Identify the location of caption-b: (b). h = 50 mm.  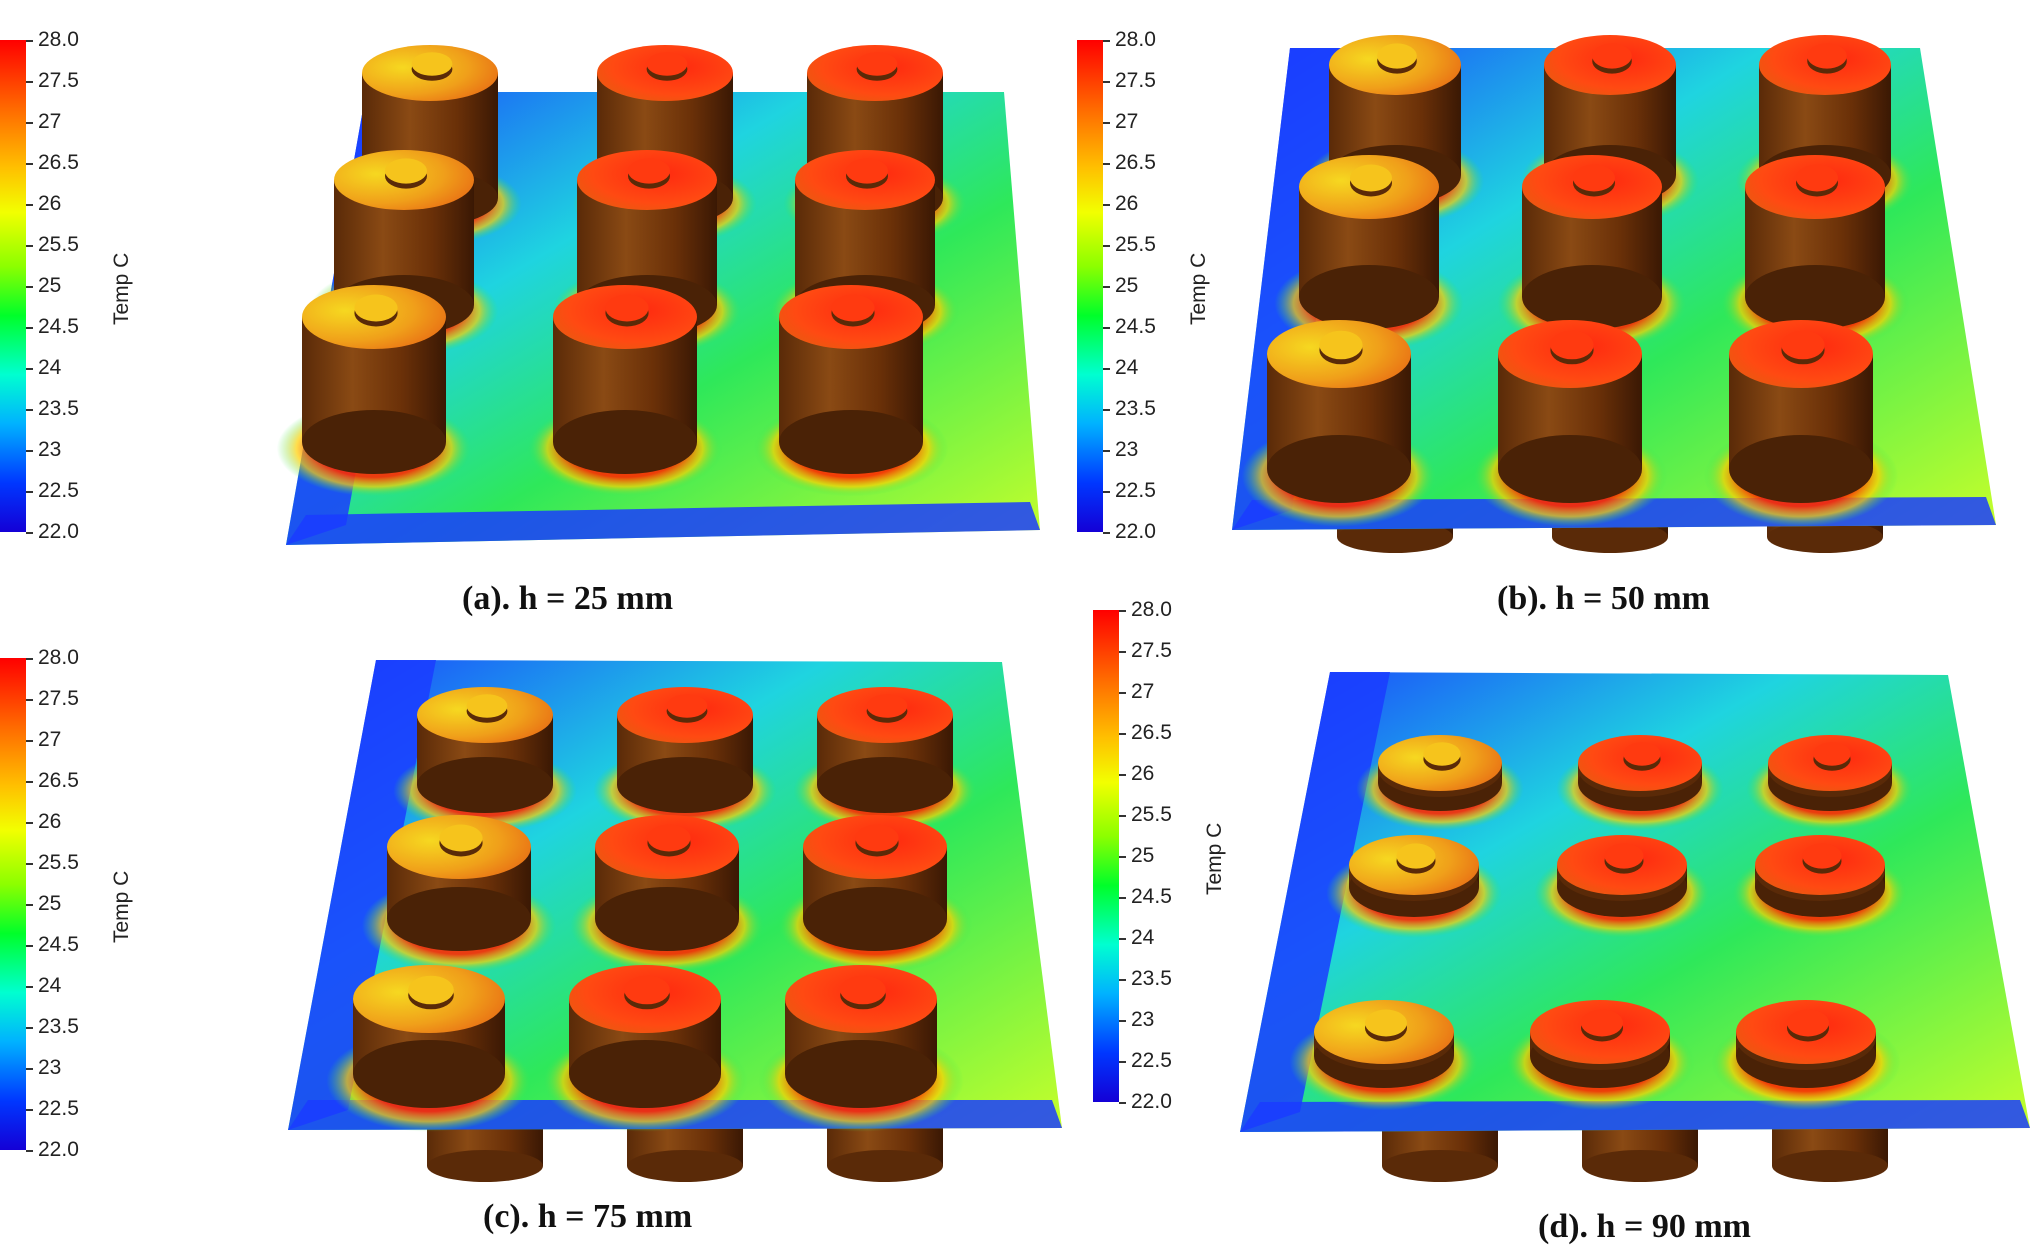
(1603, 598).